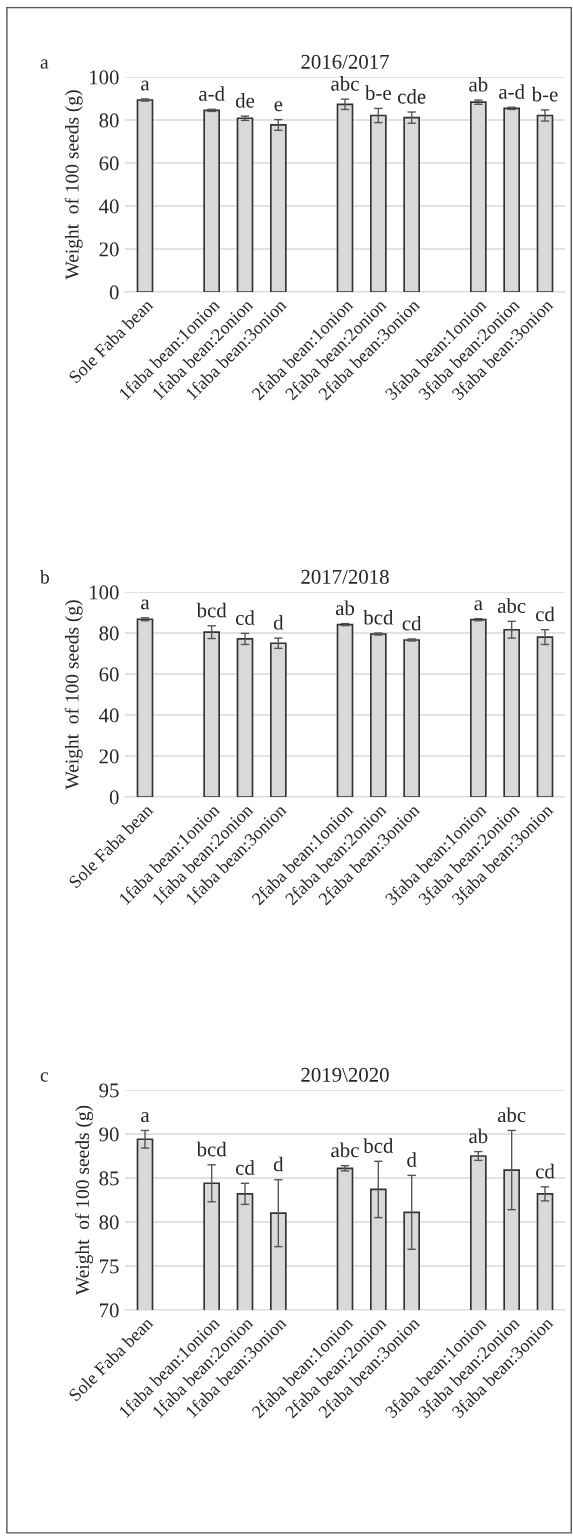 This screenshot has width=573, height=1536. I want to click on y-tick-label: 70, so click(109, 1310).